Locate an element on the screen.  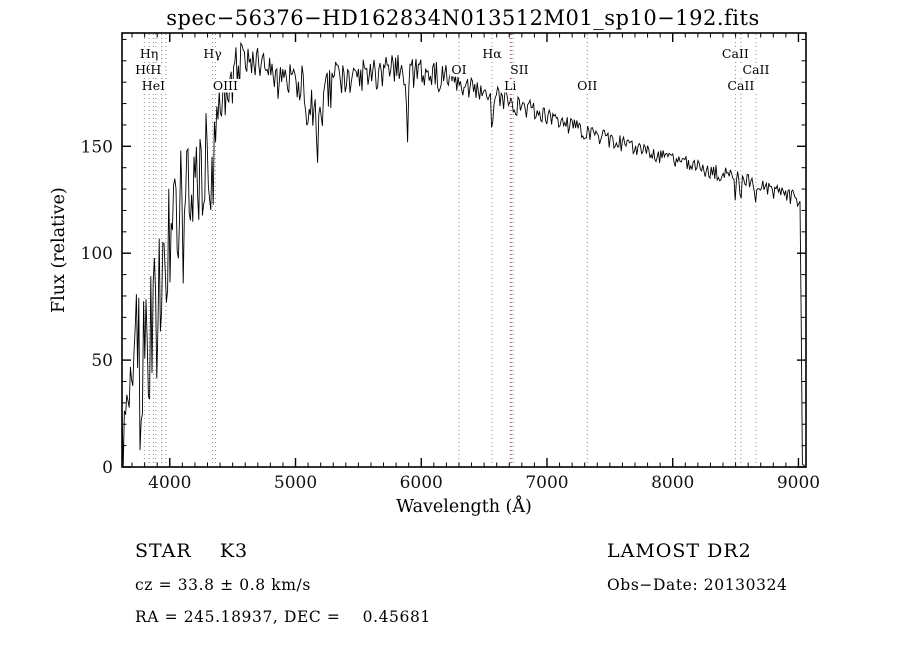
svg-text: Hθ is located at coordinates (144, 69).